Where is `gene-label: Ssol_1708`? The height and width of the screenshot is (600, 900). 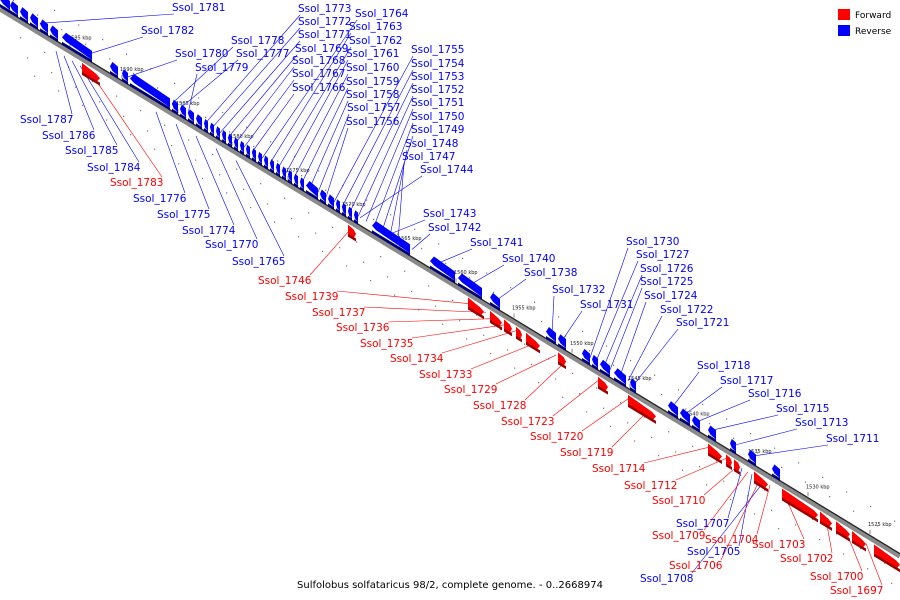
gene-label: Ssol_1708 is located at coordinates (666, 579).